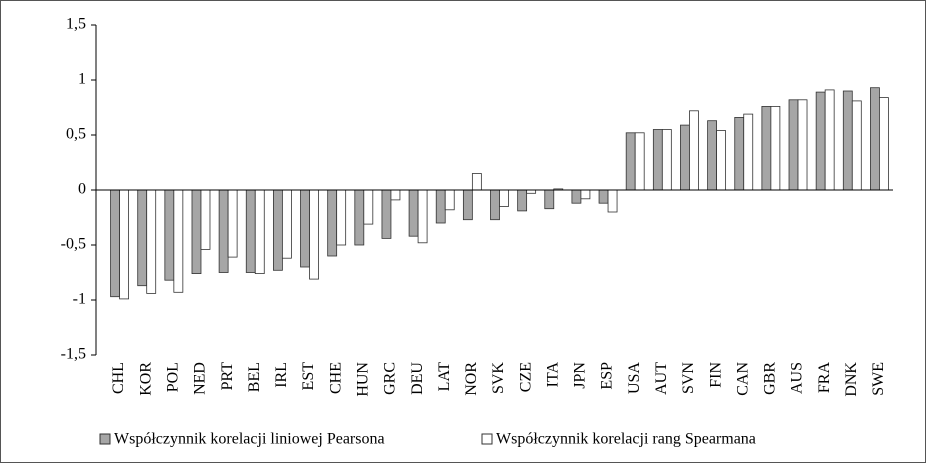 The height and width of the screenshot is (463, 926). What do you see at coordinates (73, 244) in the screenshot?
I see `y-tick-label: -0,5` at bounding box center [73, 244].